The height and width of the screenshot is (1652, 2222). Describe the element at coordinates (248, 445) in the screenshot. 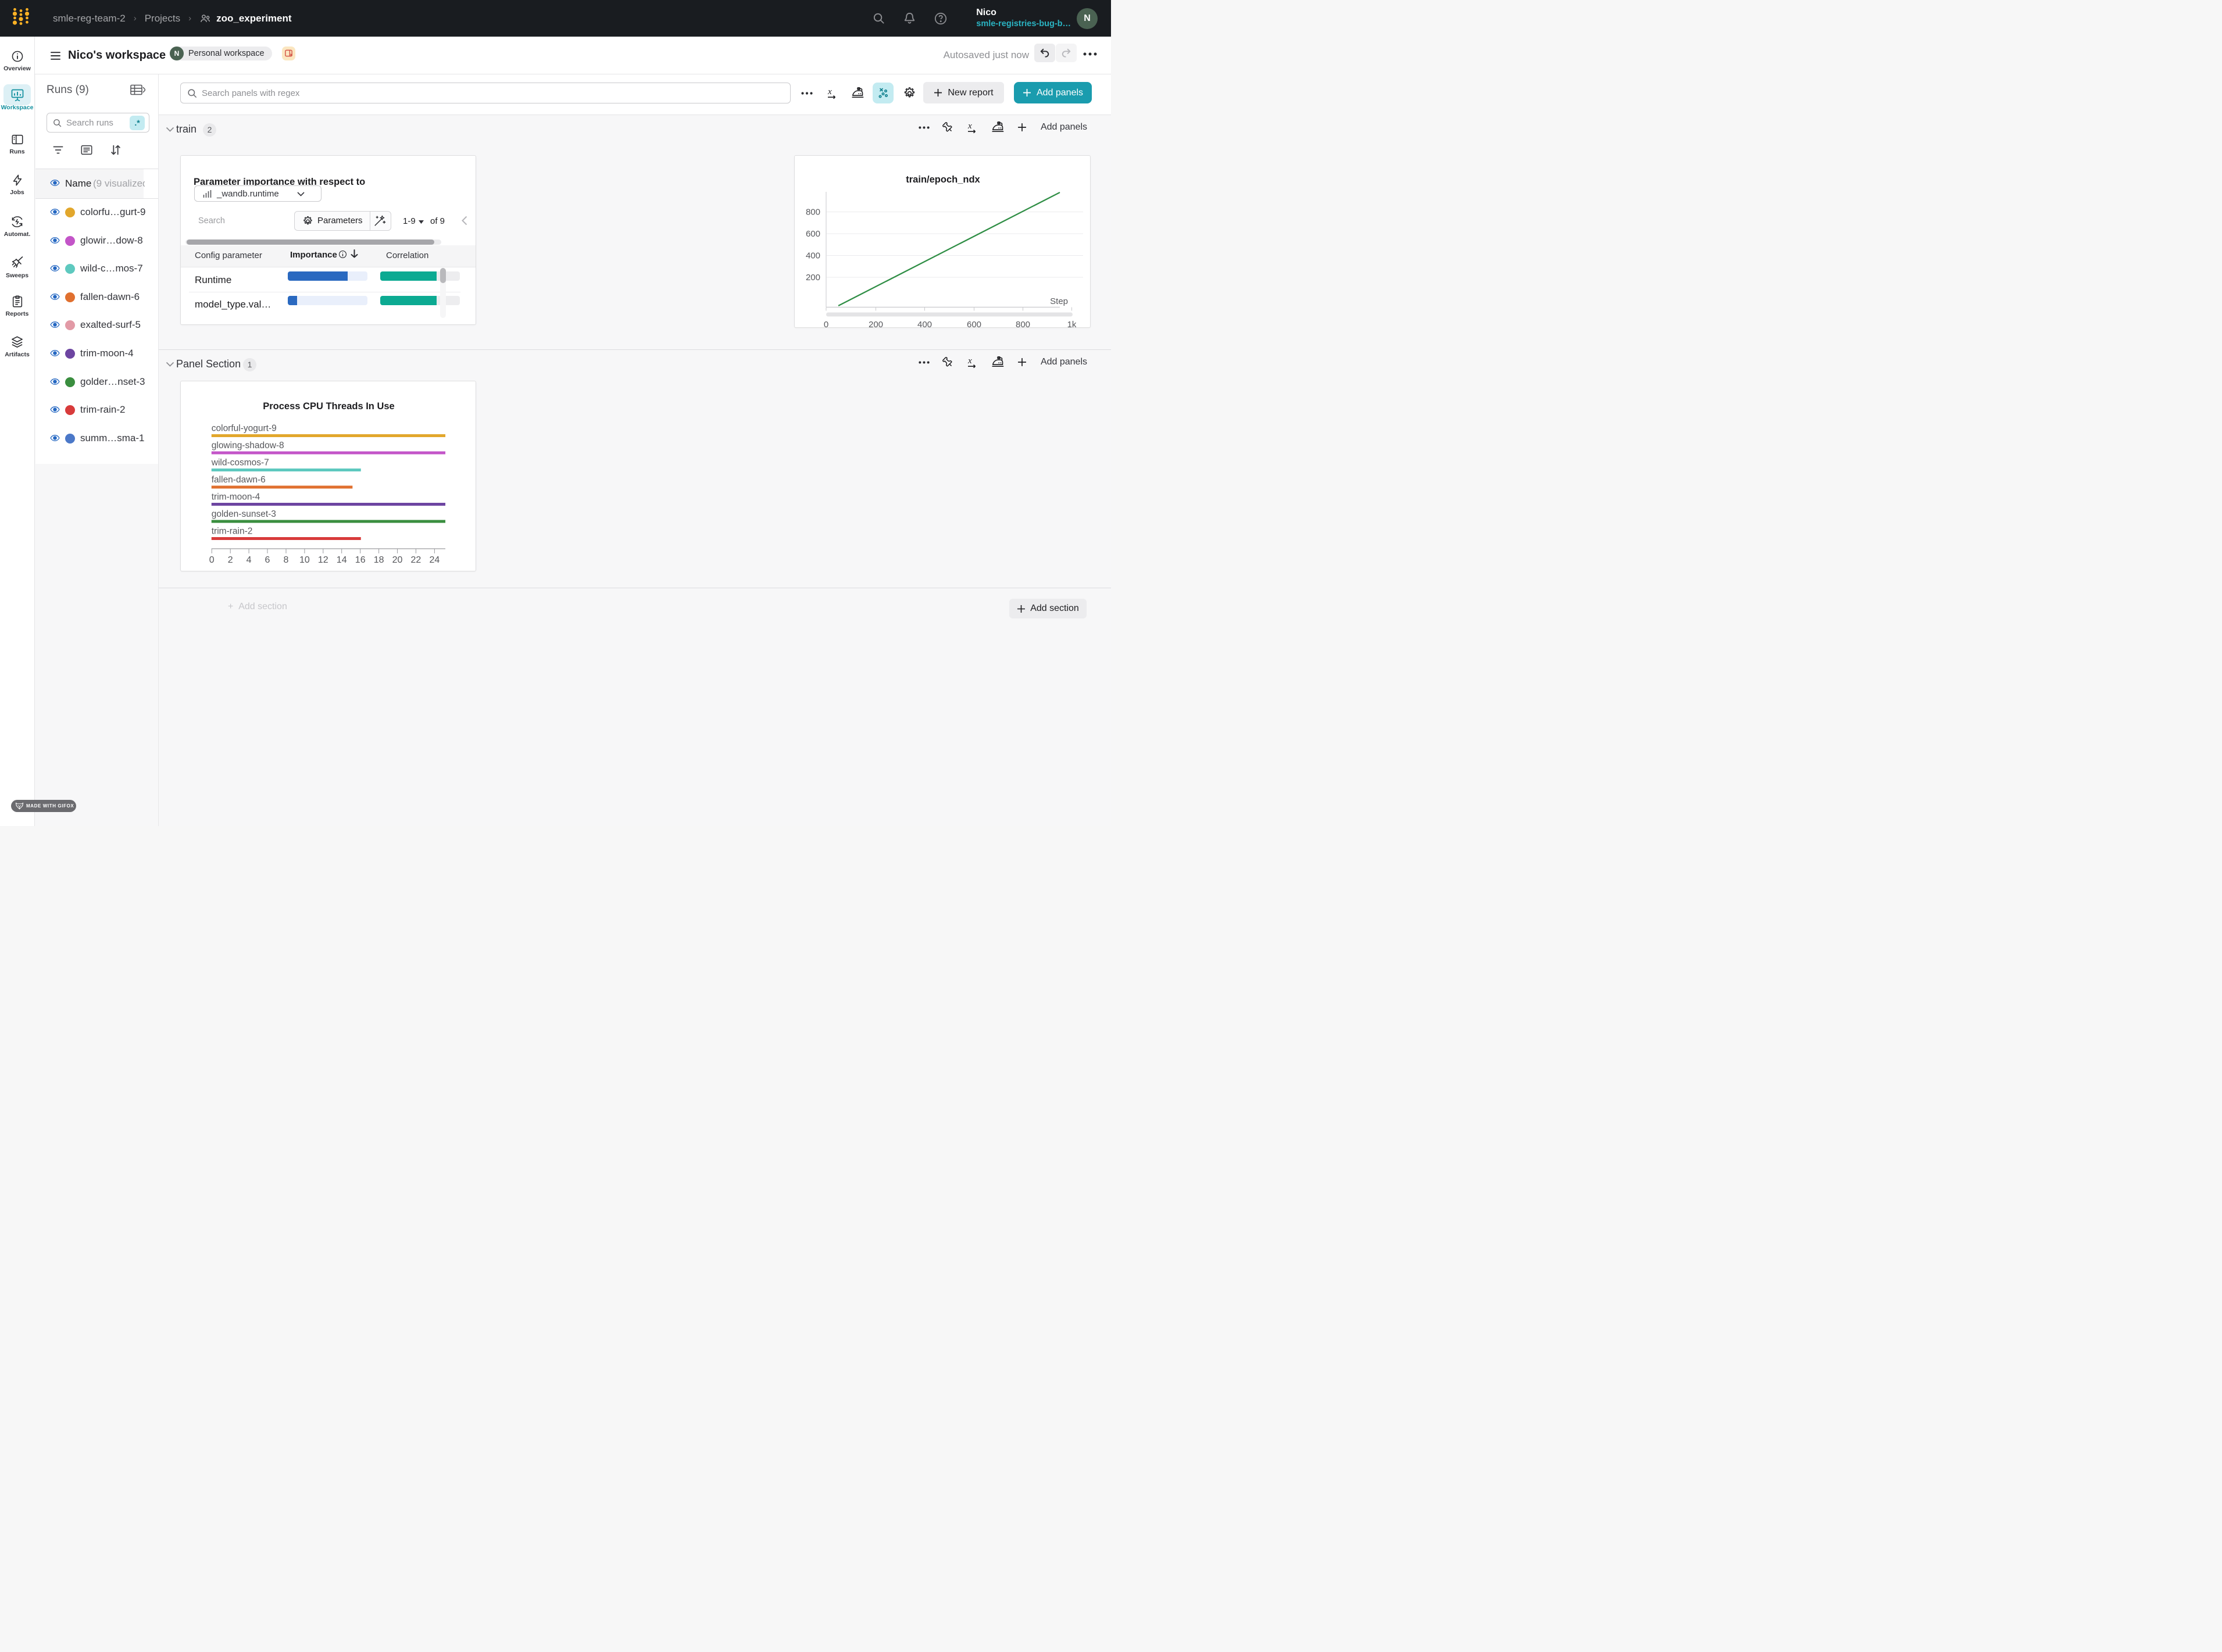

I see `svg-text: glowing-shadow-8` at that location.